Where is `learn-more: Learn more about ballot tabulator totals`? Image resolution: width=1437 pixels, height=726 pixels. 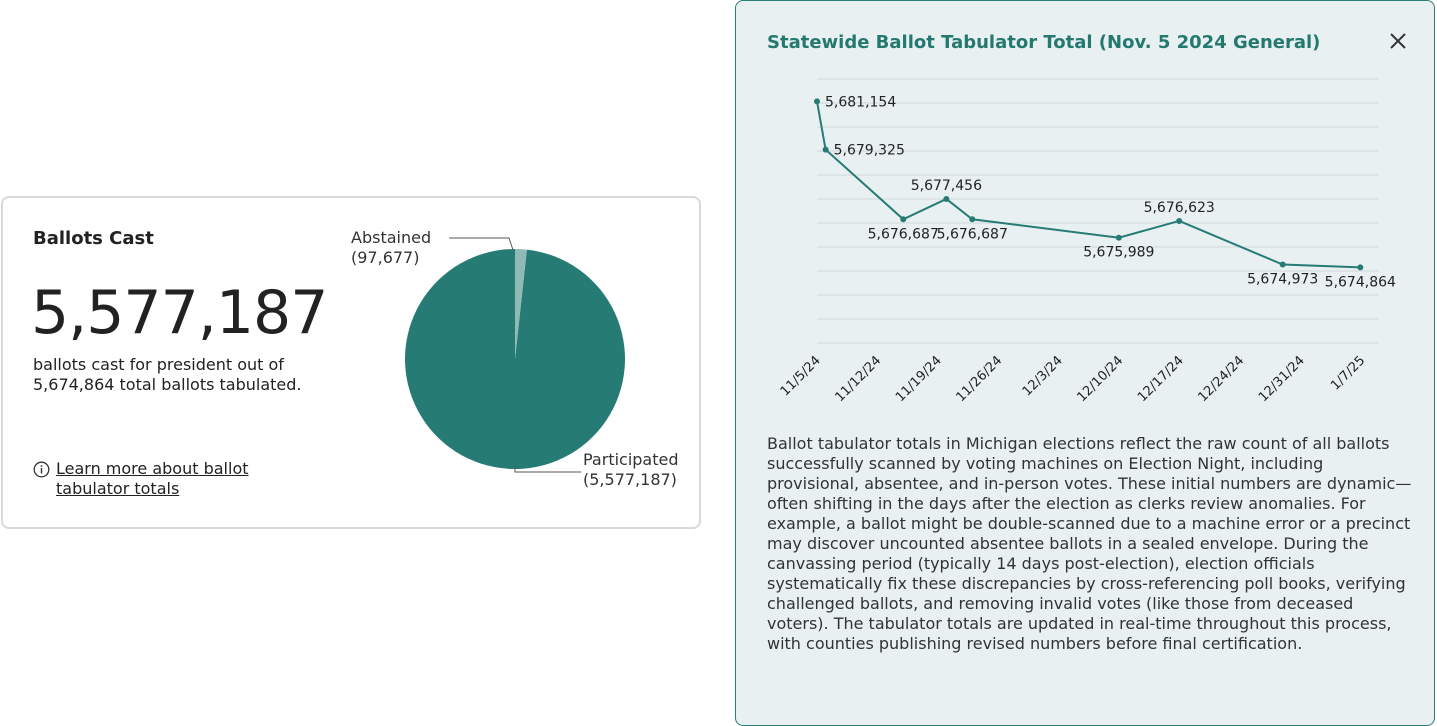 learn-more: Learn more about ballot tabulator totals is located at coordinates (178, 479).